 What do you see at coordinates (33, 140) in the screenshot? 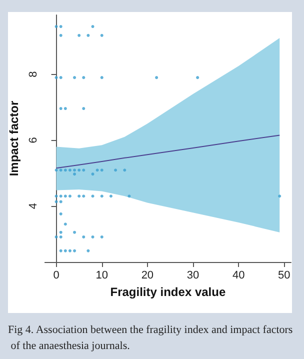
I see `y-tick-label: 6` at bounding box center [33, 140].